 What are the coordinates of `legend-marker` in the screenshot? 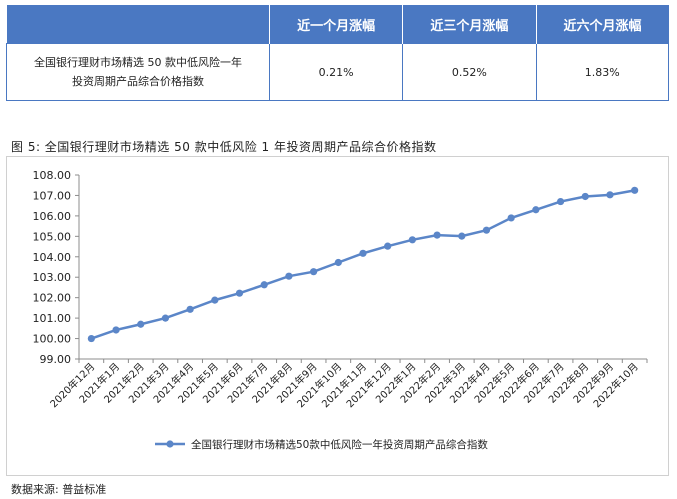 It's located at (170, 444).